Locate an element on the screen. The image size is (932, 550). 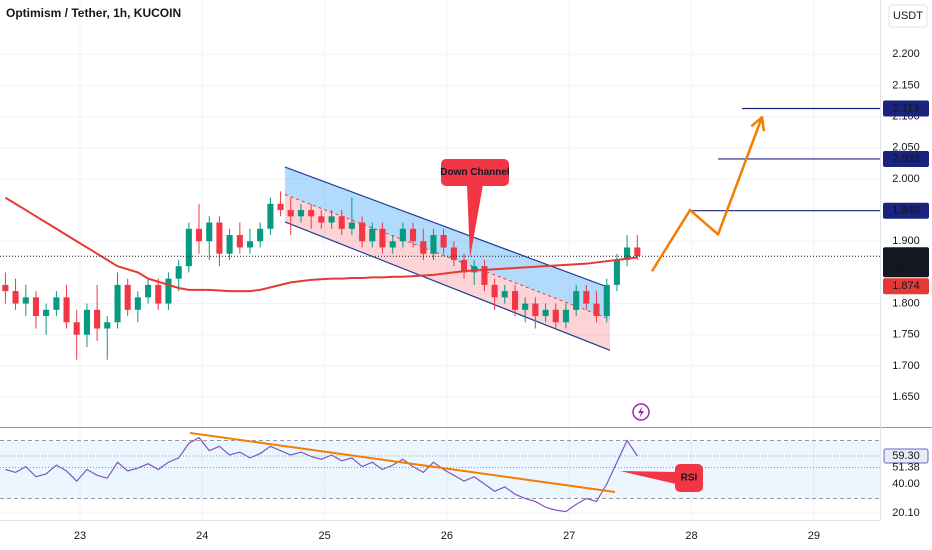
chart-title: Optimism / Tether, 1h, KUCOIN is located at coordinates (93, 13).